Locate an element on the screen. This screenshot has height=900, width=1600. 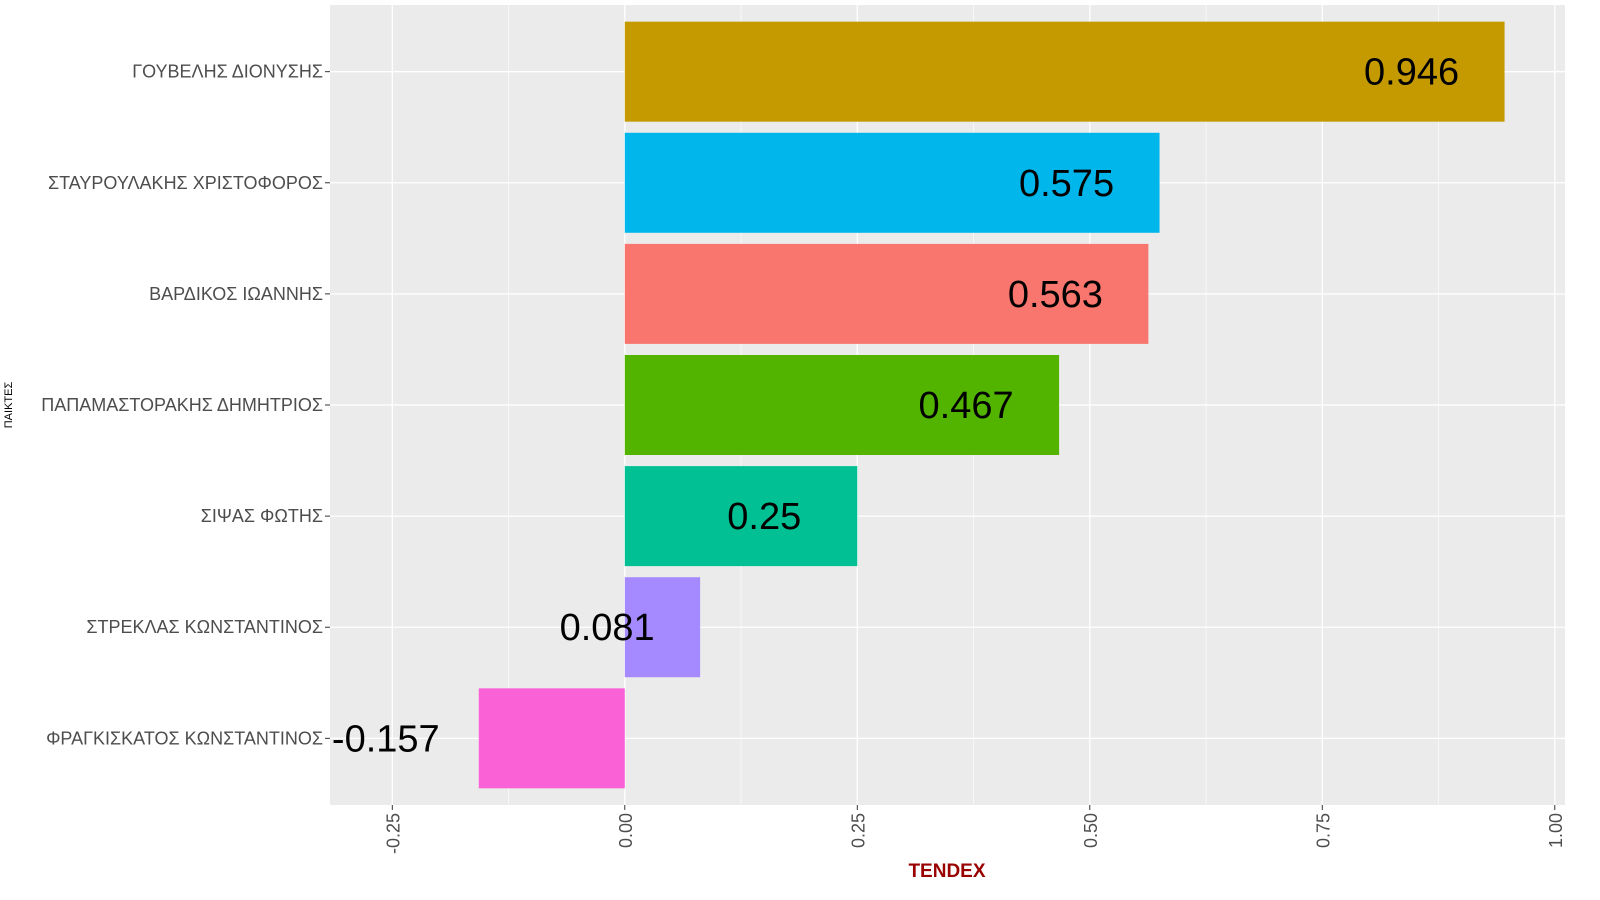
x-tick-label: 0.00 is located at coordinates (626, 830).